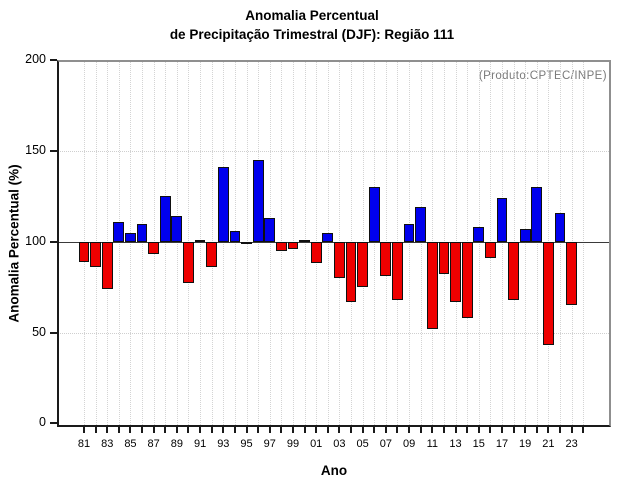 This screenshot has width=640, height=500. What do you see at coordinates (84, 444) in the screenshot?
I see `x-tick-label-81: 81` at bounding box center [84, 444].